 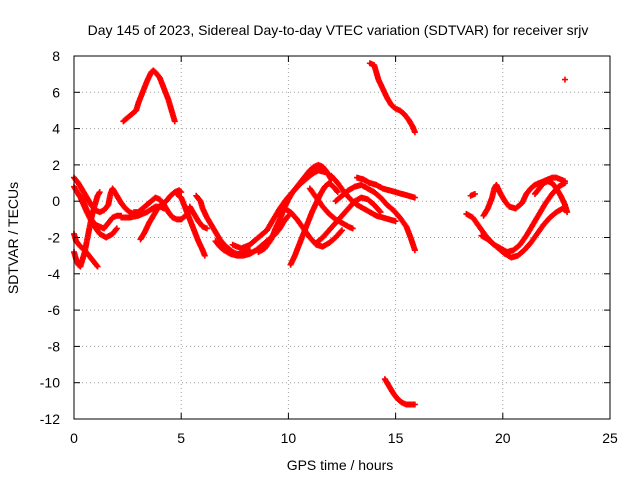 I want to click on y-tick-label: 2, so click(x=56, y=165).